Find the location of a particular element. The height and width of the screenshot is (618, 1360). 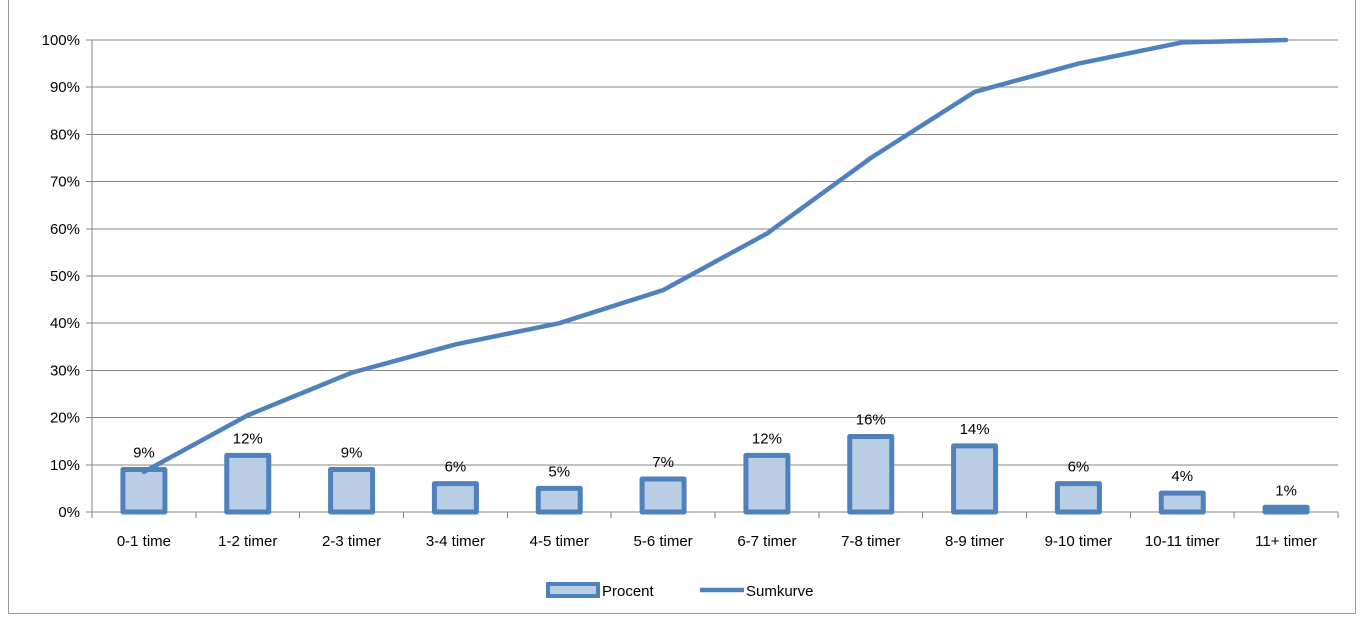

data-label: 14% is located at coordinates (975, 429).